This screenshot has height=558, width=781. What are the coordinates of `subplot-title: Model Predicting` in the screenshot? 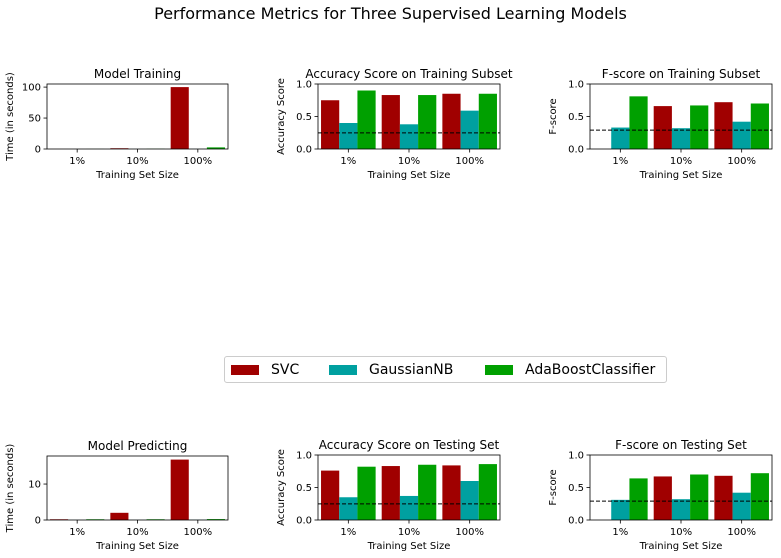 It's located at (138, 446).